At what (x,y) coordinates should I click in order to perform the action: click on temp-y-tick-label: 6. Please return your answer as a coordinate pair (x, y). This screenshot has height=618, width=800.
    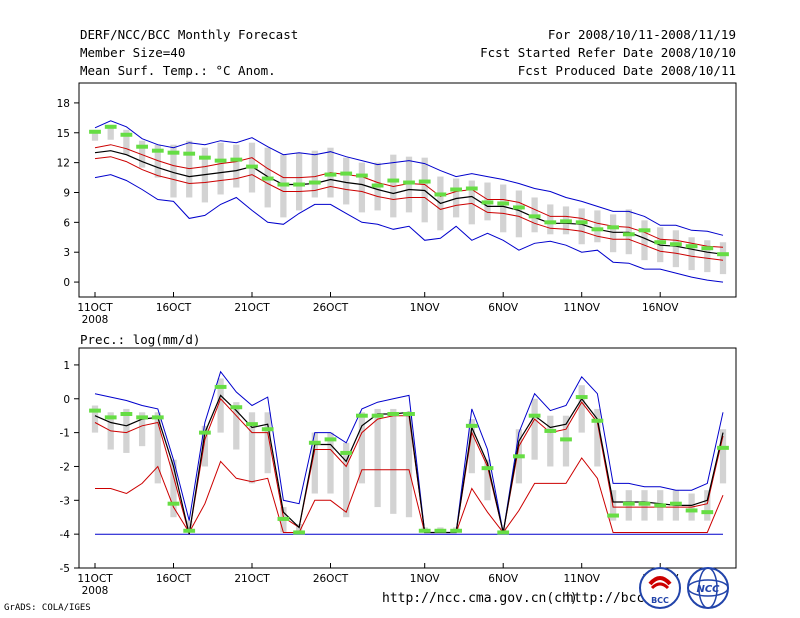
    Looking at the image, I should click on (66, 223).